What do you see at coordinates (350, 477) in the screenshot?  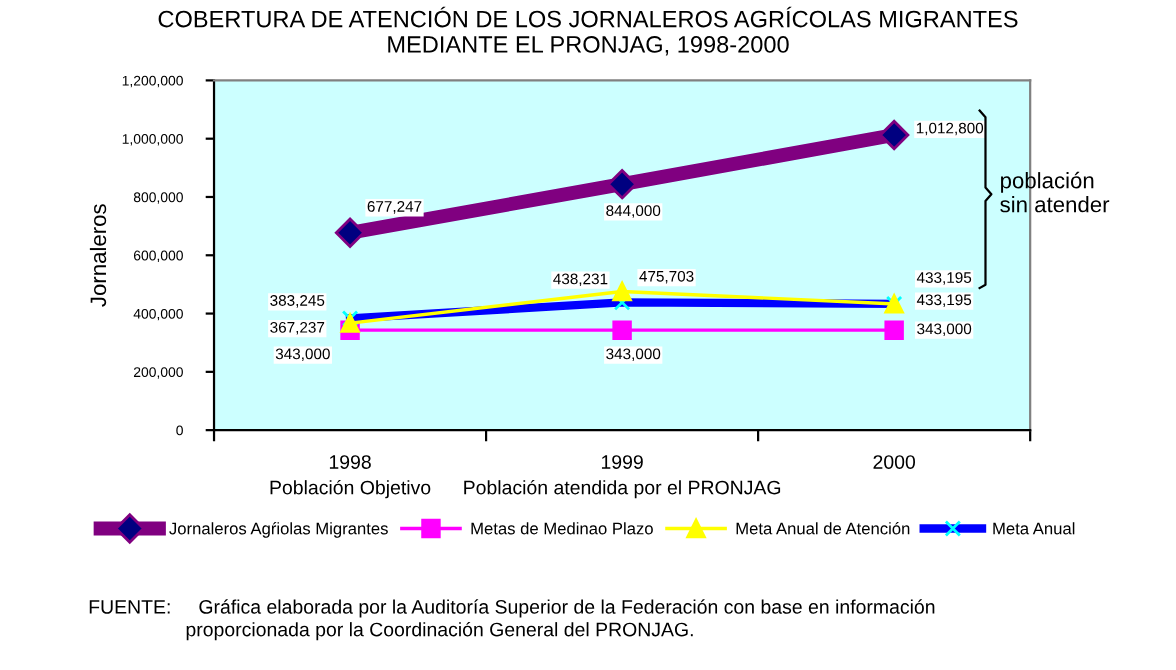 I see `x-tick-label: 1998 Población Objetivo` at bounding box center [350, 477].